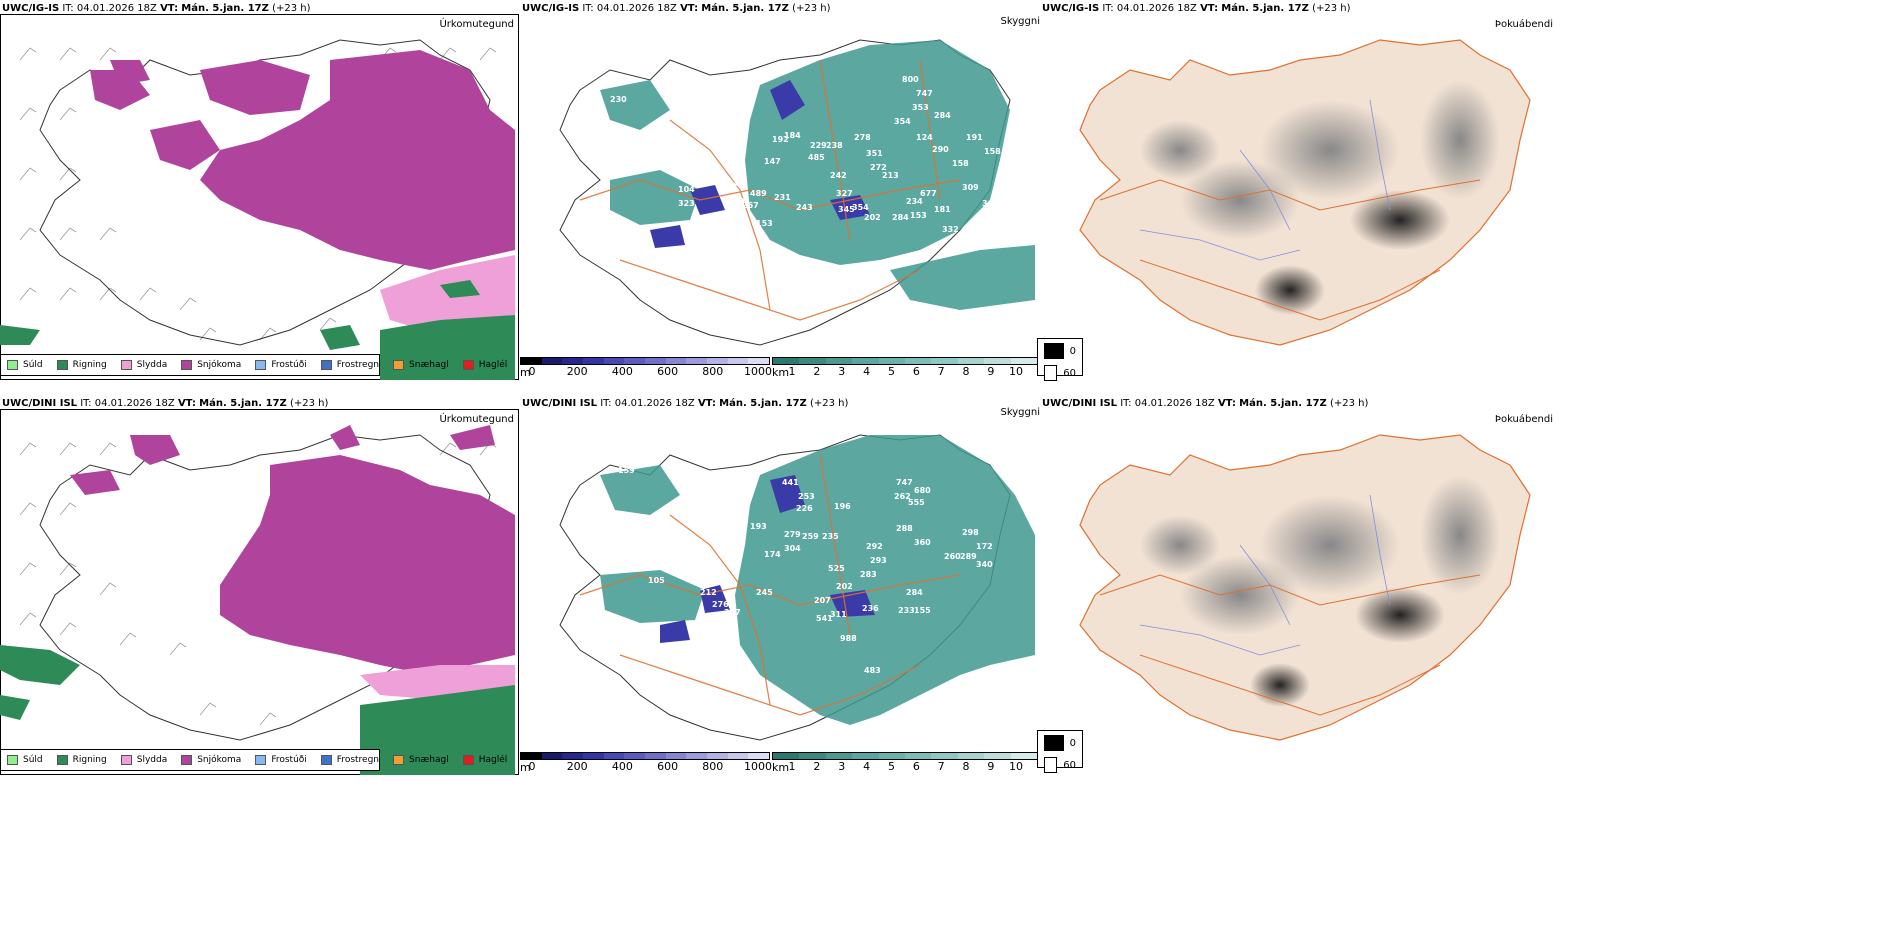 This screenshot has width=1900, height=950. What do you see at coordinates (870, 608) in the screenshot?
I see `cloud-base-label: 236` at bounding box center [870, 608].